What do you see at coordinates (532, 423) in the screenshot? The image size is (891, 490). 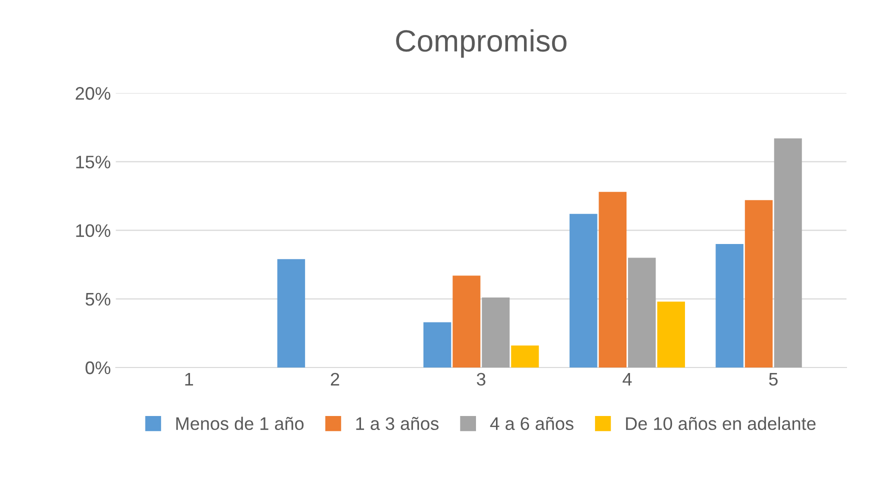 I see `legend-label: 4 a 6 años` at bounding box center [532, 423].